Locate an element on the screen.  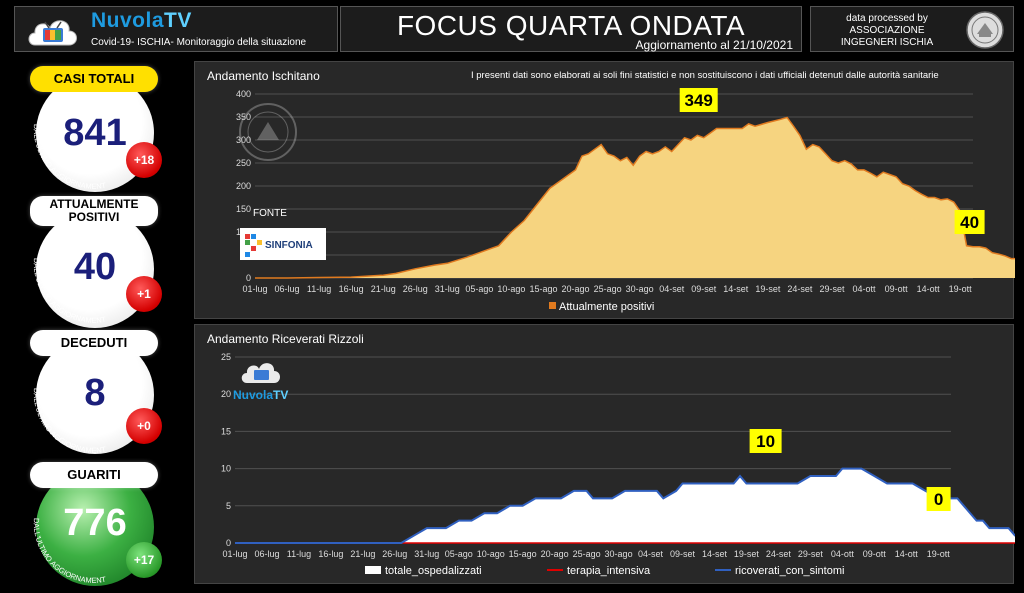
watermark-seal-icon is located at coordinates (268, 132).